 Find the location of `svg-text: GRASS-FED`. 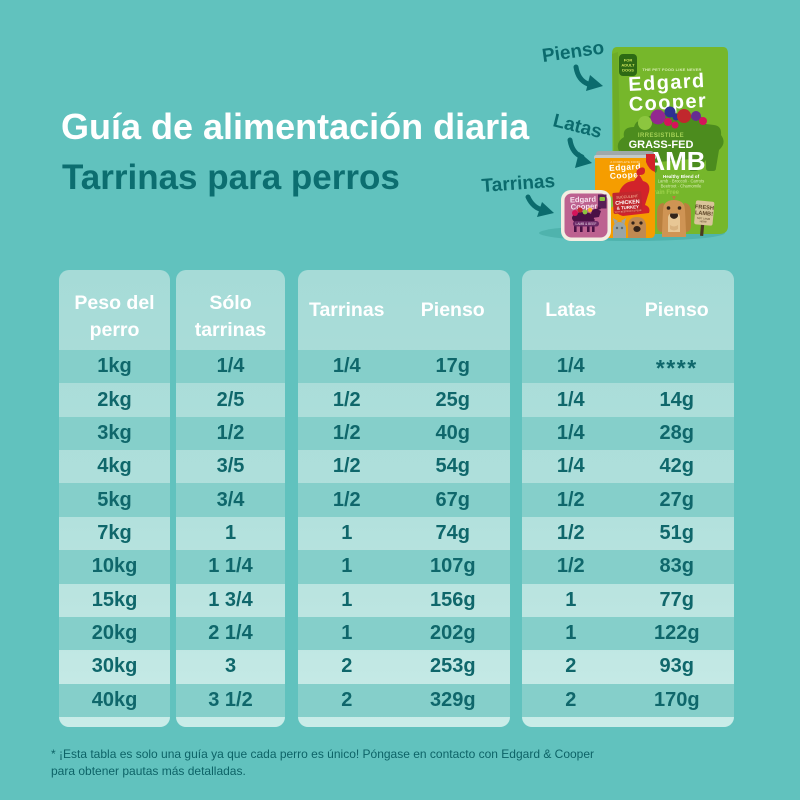

svg-text: GRASS-FED is located at coordinates (661, 145).